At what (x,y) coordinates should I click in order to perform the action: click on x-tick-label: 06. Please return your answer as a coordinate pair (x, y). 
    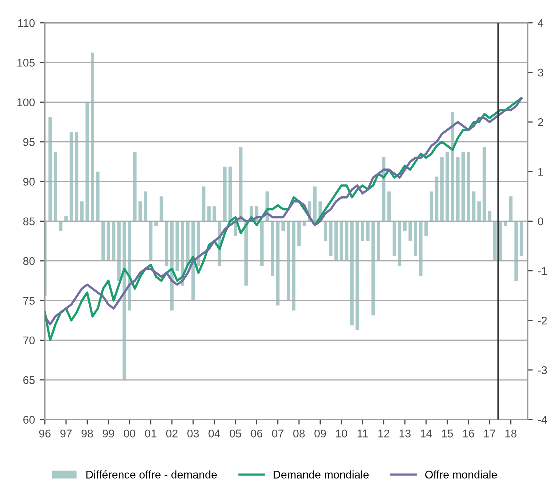
    Looking at the image, I should click on (257, 434).